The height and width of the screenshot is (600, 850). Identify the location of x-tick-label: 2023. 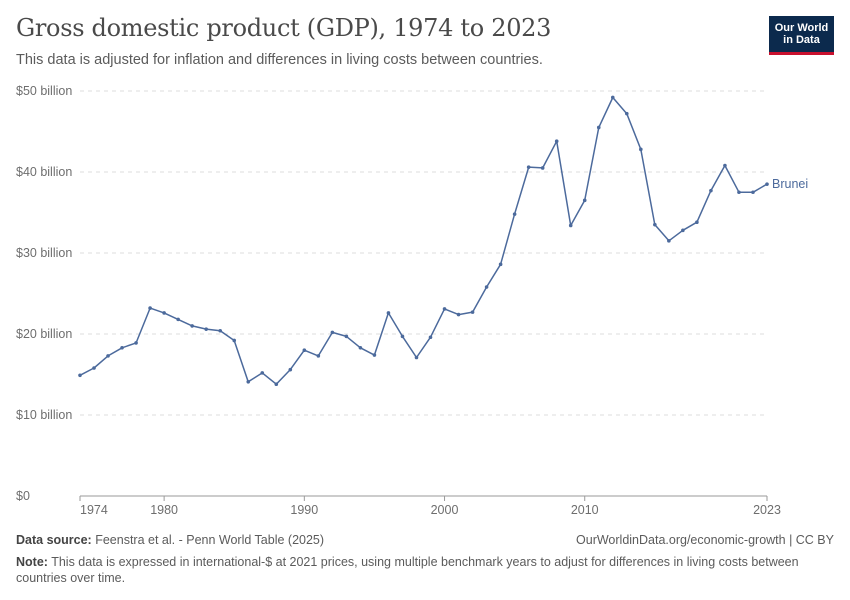
(767, 510).